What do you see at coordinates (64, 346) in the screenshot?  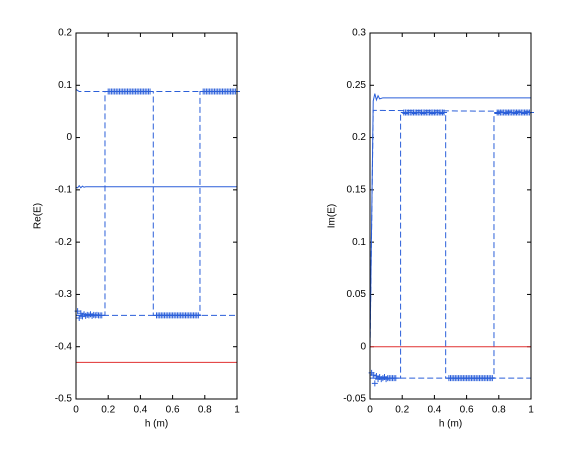 I see `y-tick-label: -0.4` at bounding box center [64, 346].